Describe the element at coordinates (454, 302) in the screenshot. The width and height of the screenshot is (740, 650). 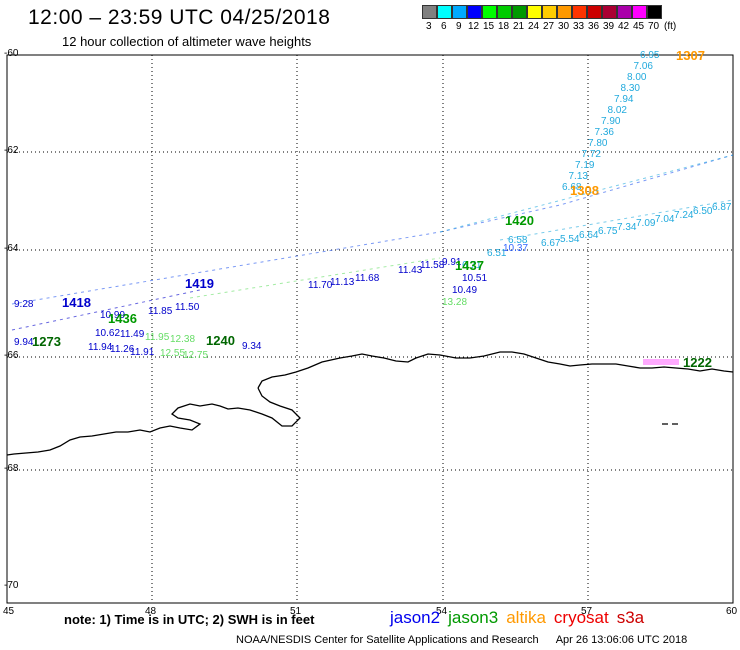
I see `wave-height-label: 13.28` at that location.